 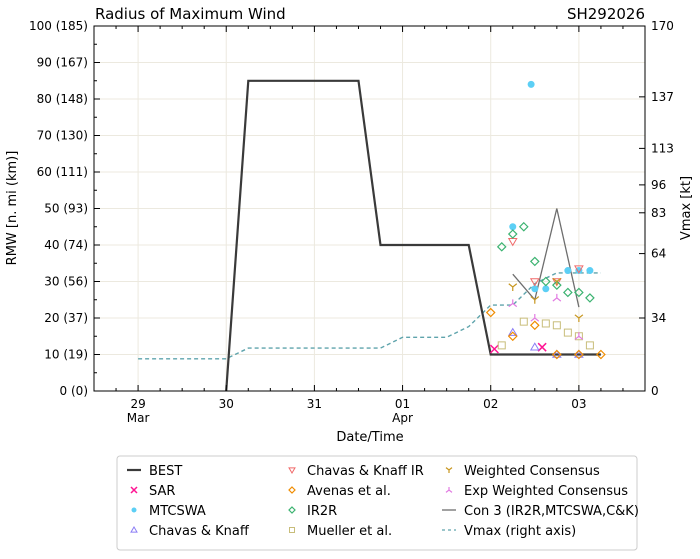 What do you see at coordinates (520, 531) in the screenshot?
I see `legend-label: Vmax (right axis)` at bounding box center [520, 531].